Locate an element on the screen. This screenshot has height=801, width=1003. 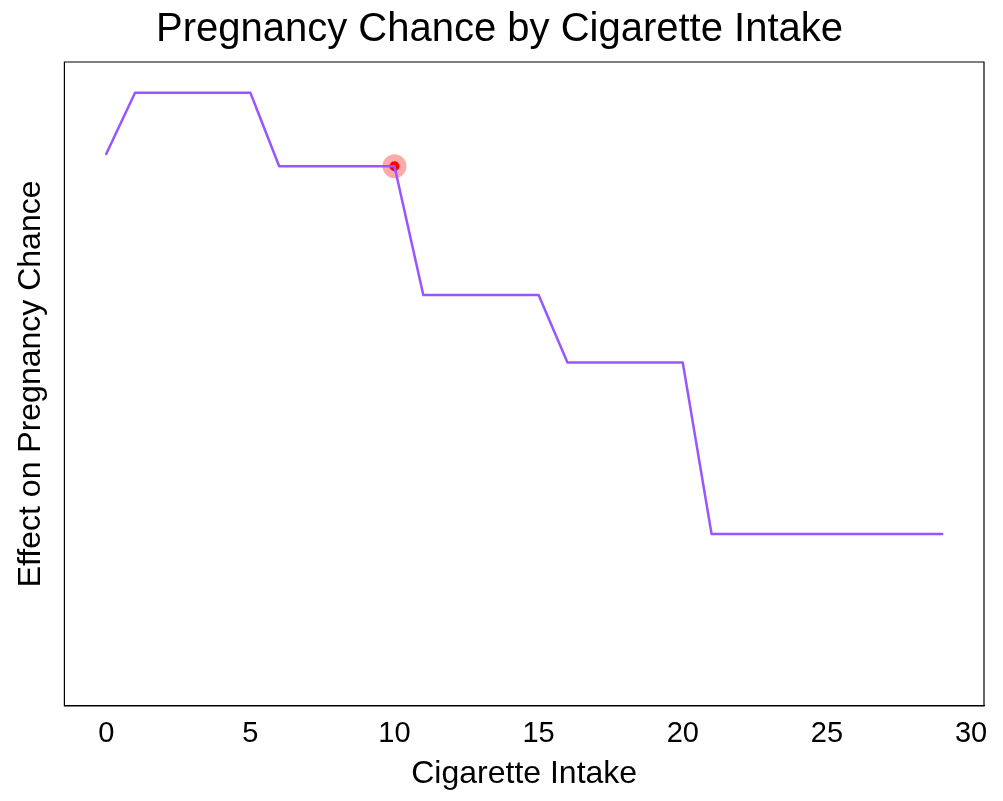
x-tick-label: 0 is located at coordinates (106, 732).